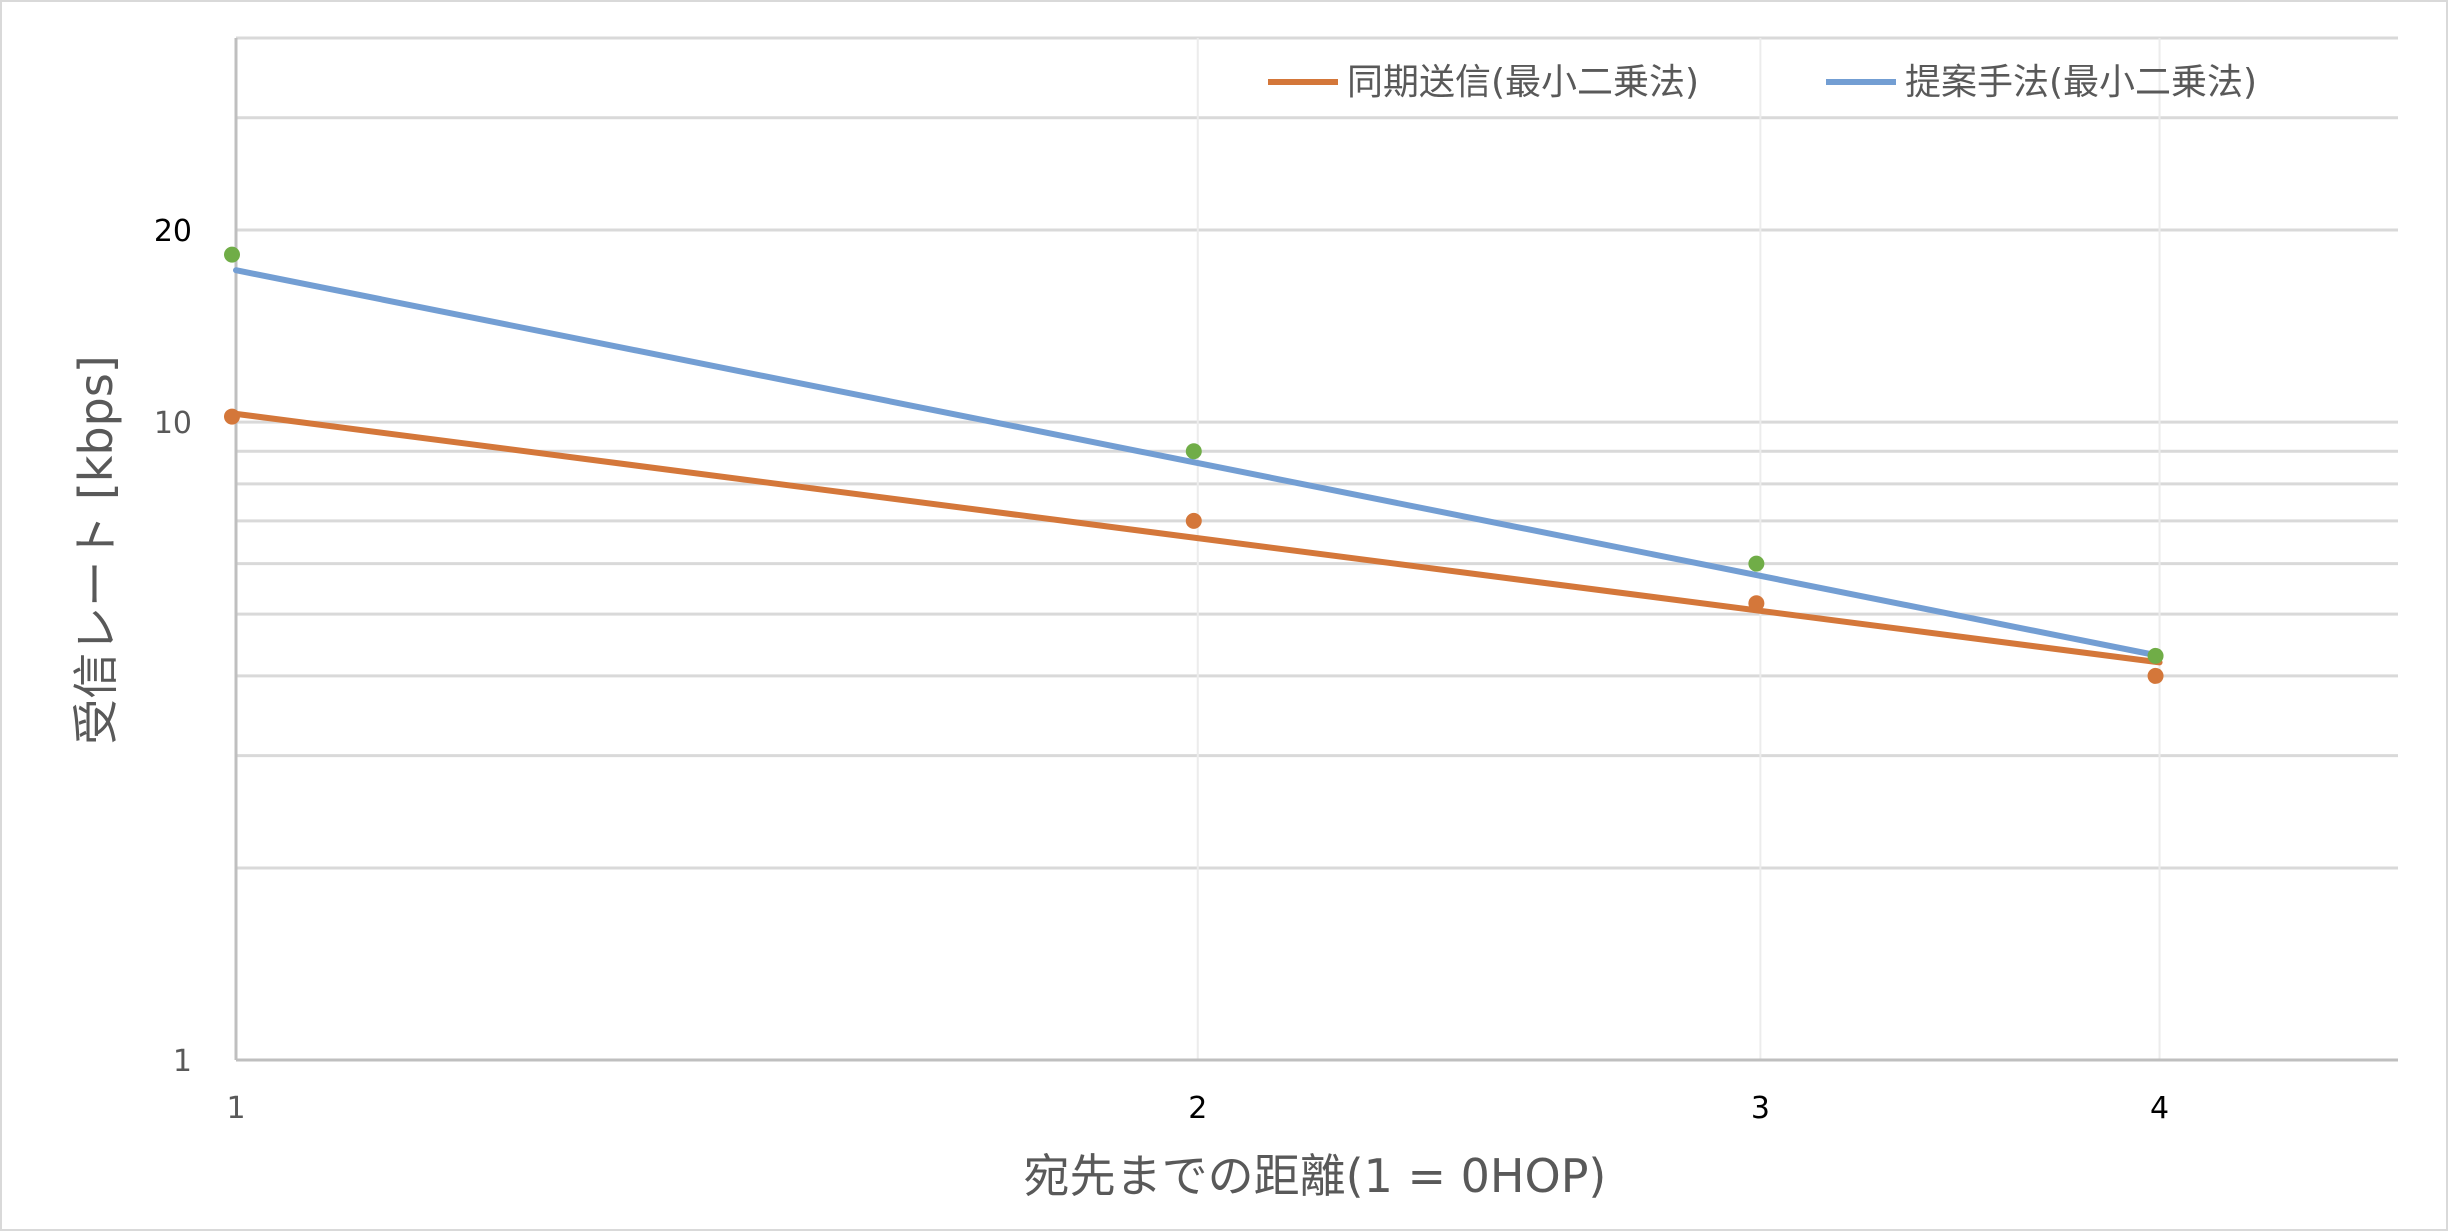  Describe the element at coordinates (173, 423) in the screenshot. I see `y-tick-label: 10` at that location.